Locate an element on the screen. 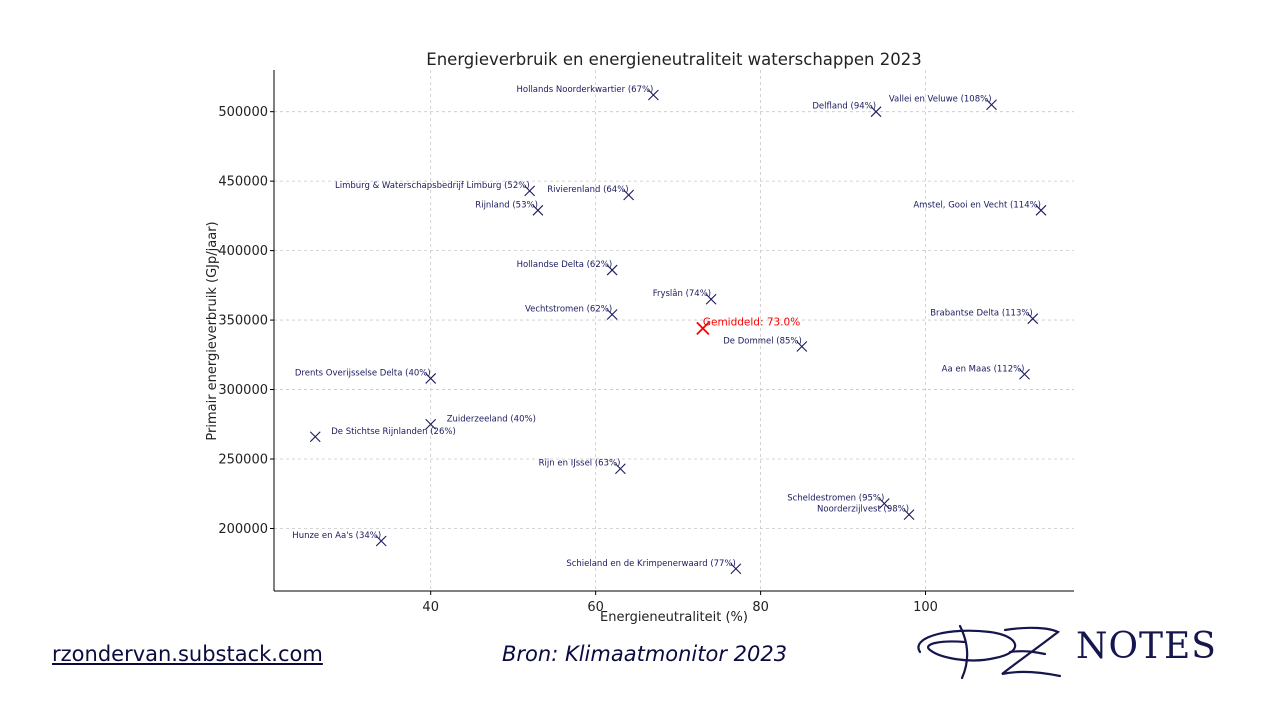 This screenshot has height=720, width=1280. x-tick-label: 80 is located at coordinates (760, 607).